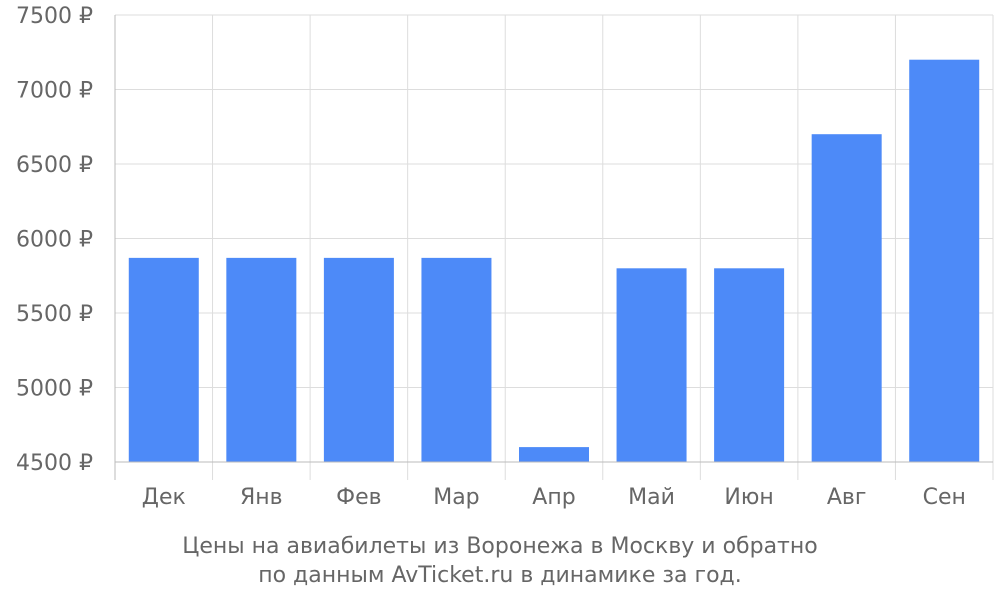  Describe the element at coordinates (651, 497) in the screenshot. I see `x-tick-label: Май` at that location.